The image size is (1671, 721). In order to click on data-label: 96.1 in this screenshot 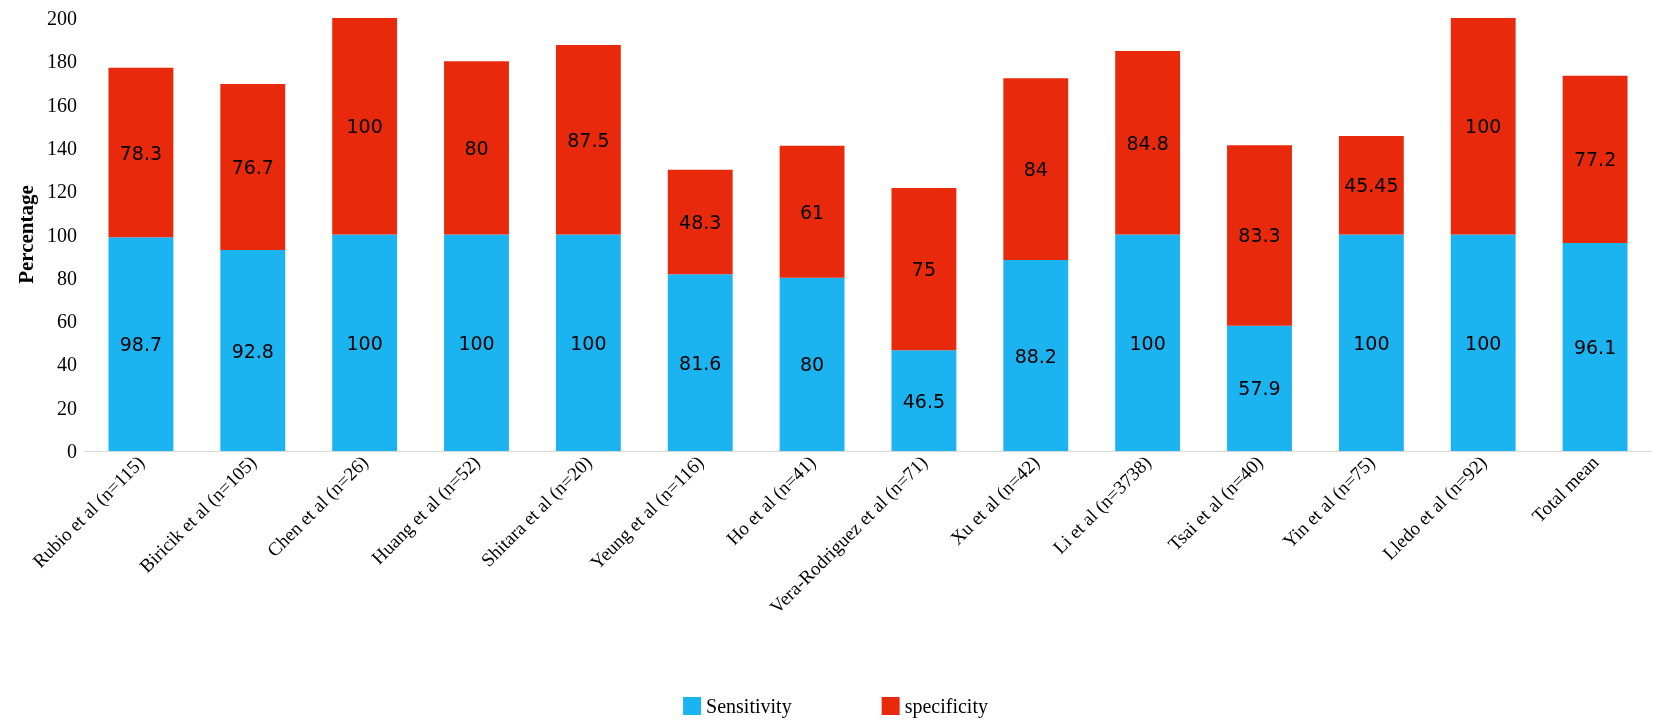, I will do `click(1595, 346)`.